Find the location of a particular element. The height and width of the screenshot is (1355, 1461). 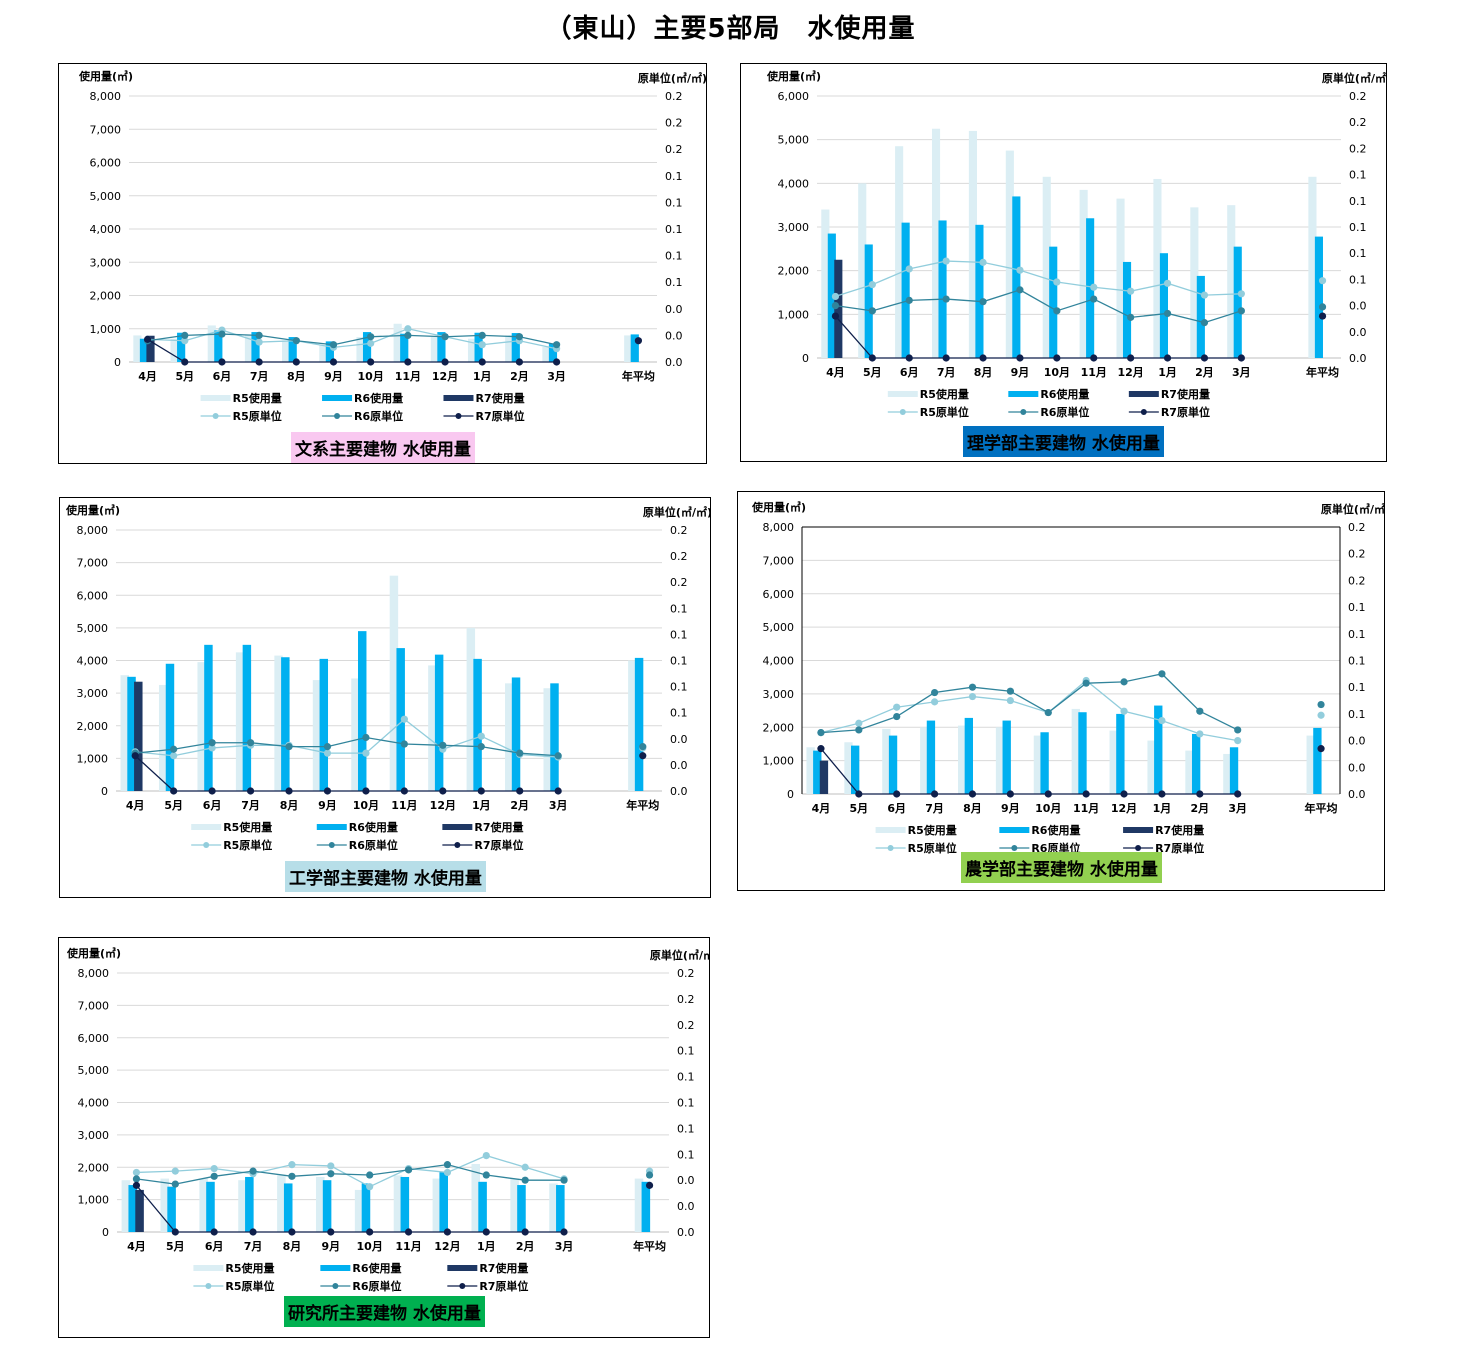

page-title: （東山）主要5部局 水使用量 is located at coordinates (730, 29).